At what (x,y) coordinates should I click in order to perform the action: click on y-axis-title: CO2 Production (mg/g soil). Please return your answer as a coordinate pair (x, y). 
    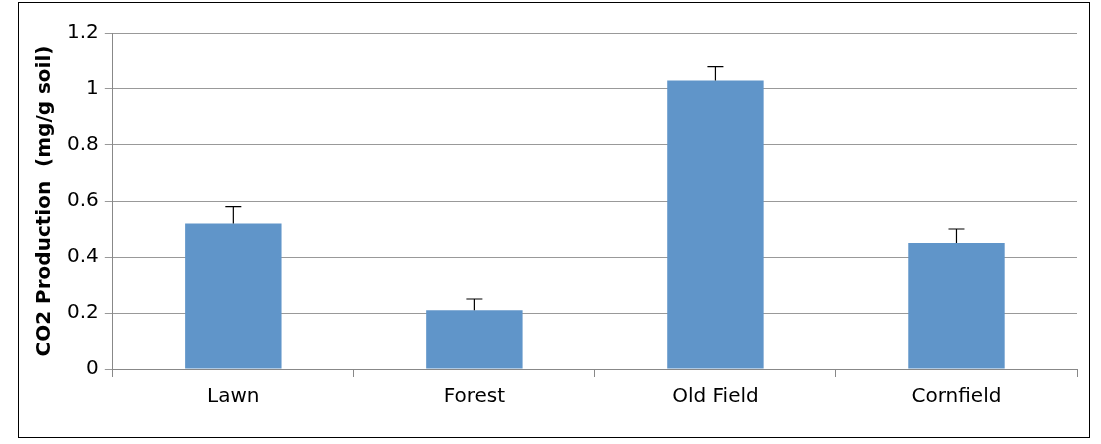
    Looking at the image, I should click on (43, 201).